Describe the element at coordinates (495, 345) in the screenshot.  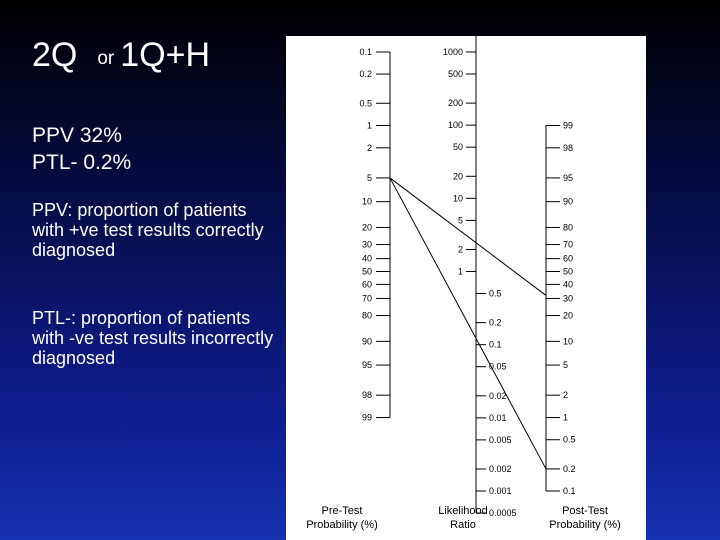
I see `likelihood-ratio-tick-label: 0.1` at that location.